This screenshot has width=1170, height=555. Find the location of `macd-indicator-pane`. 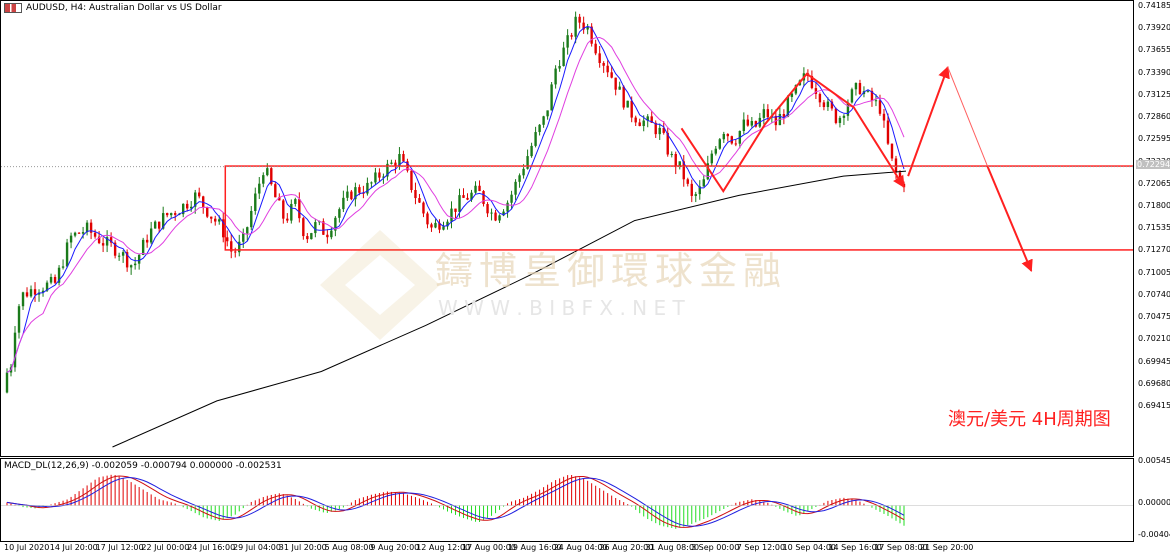

macd-indicator-pane is located at coordinates (567, 500).